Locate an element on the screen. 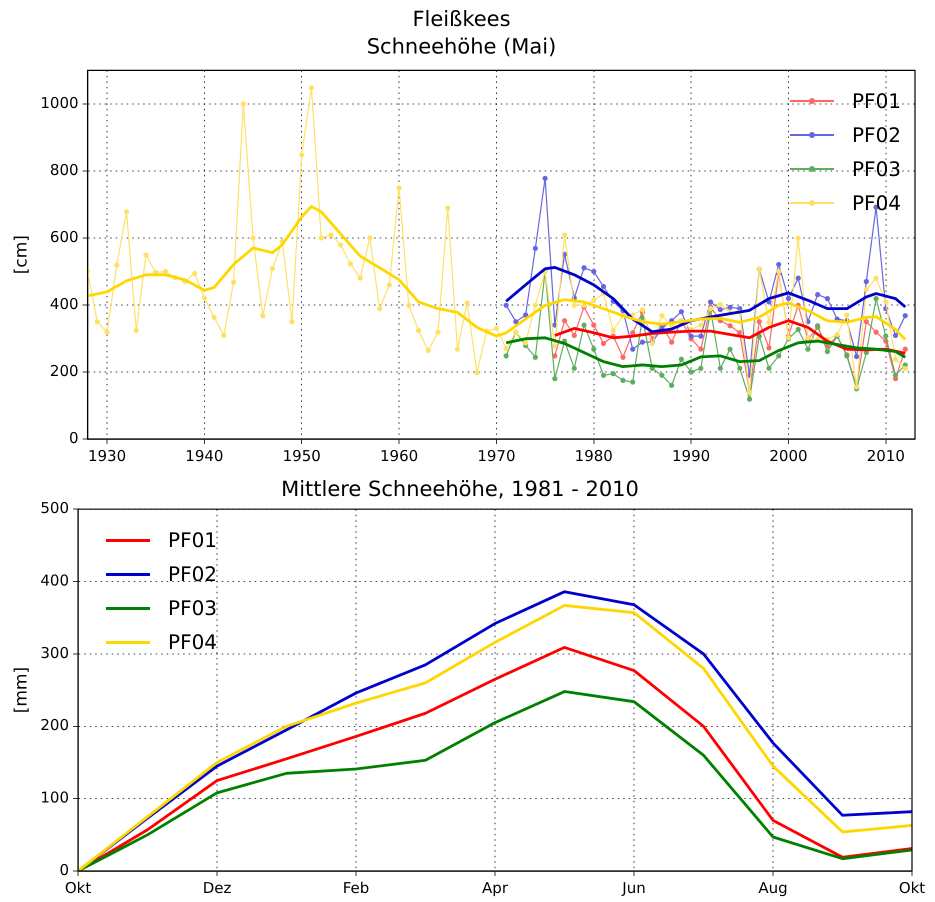 The image size is (935, 902). x-tick-label: 1950 is located at coordinates (301, 455).